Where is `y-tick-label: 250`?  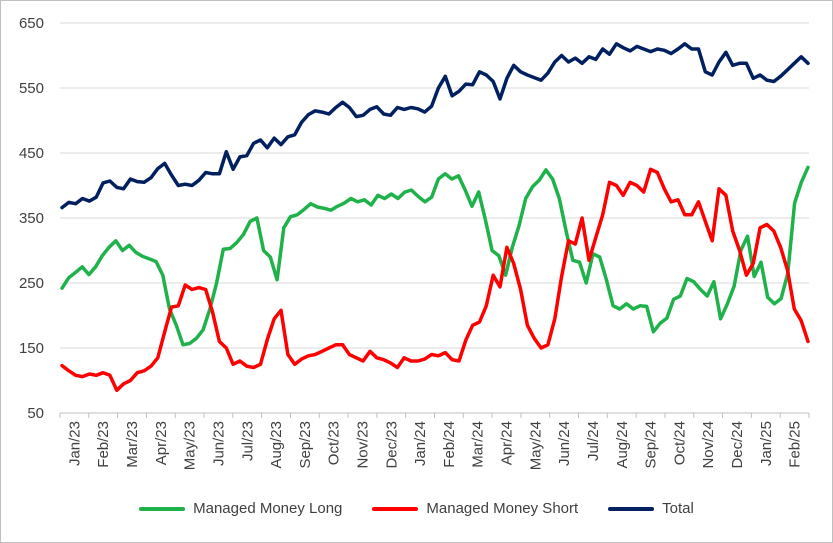 y-tick-label: 250 is located at coordinates (31, 283).